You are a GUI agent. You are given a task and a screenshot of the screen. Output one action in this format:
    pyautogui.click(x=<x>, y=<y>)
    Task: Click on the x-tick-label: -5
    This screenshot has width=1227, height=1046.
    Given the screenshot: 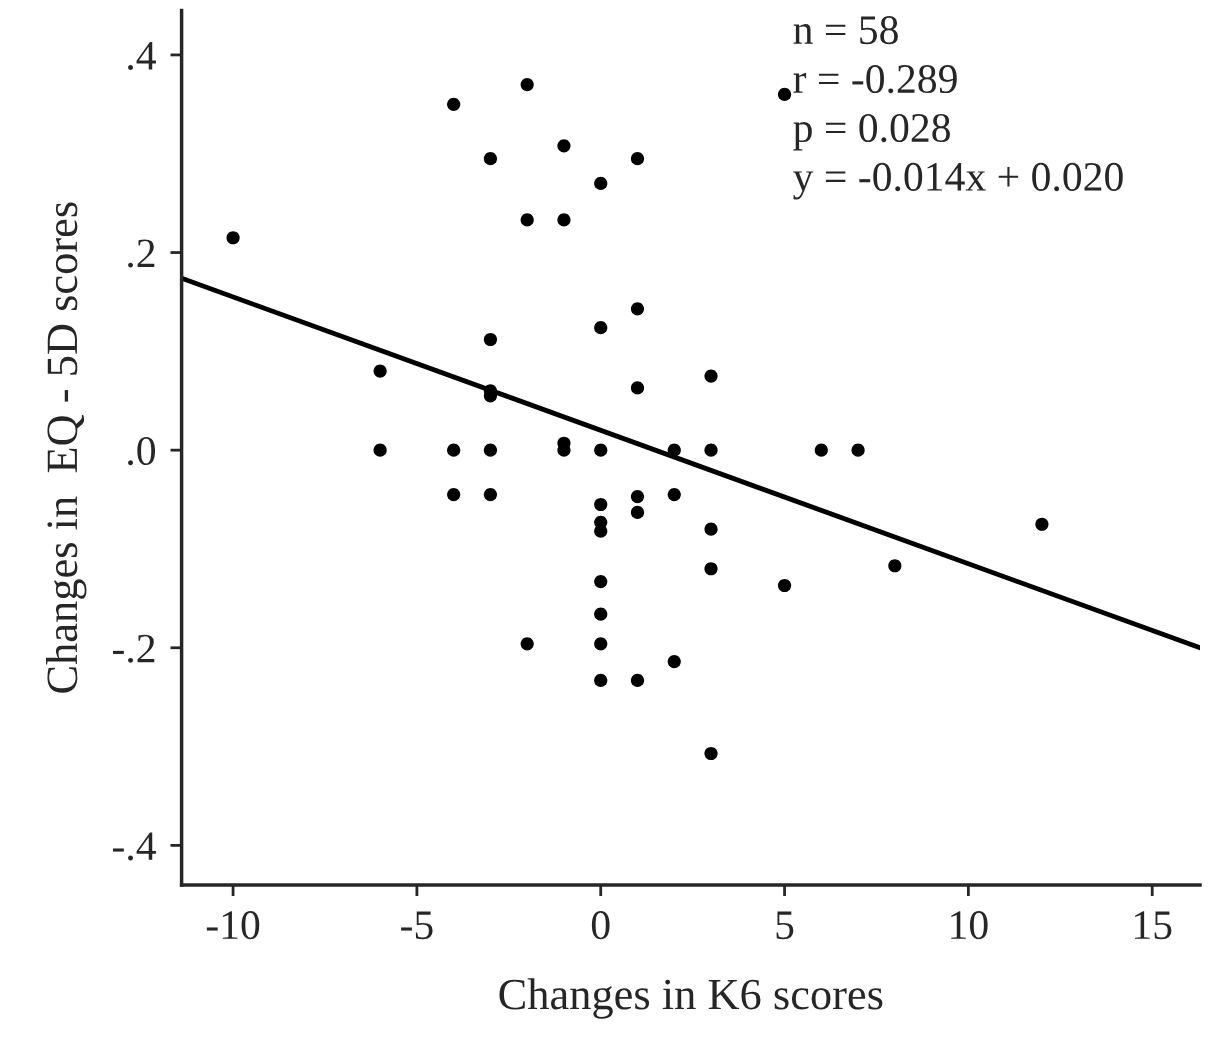 What is the action you would take?
    pyautogui.click(x=417, y=925)
    